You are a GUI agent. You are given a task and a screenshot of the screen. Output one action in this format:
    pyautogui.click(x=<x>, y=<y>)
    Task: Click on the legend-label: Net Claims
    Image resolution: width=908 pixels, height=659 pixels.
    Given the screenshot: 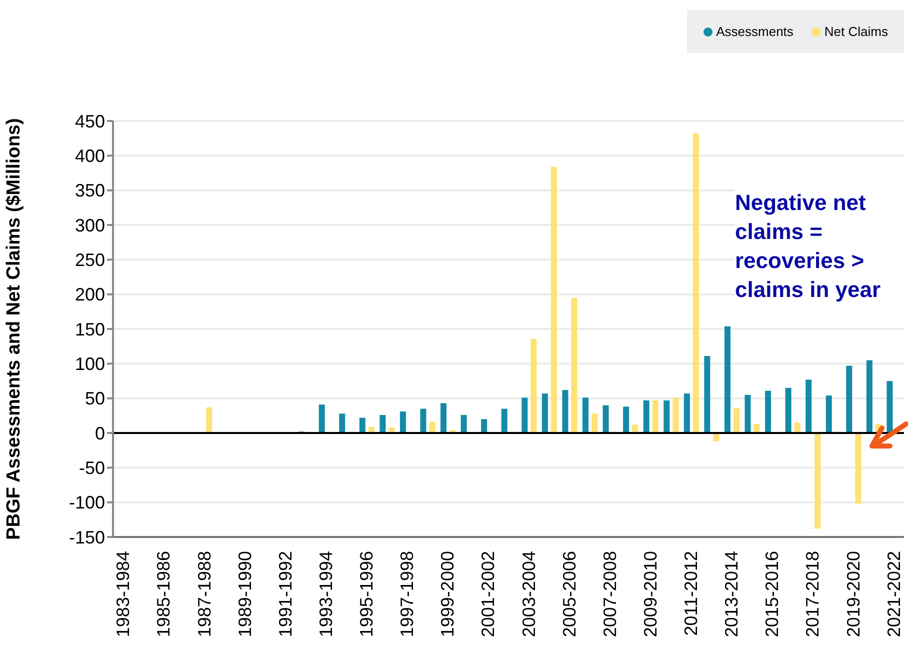 What is the action you would take?
    pyautogui.click(x=855, y=31)
    